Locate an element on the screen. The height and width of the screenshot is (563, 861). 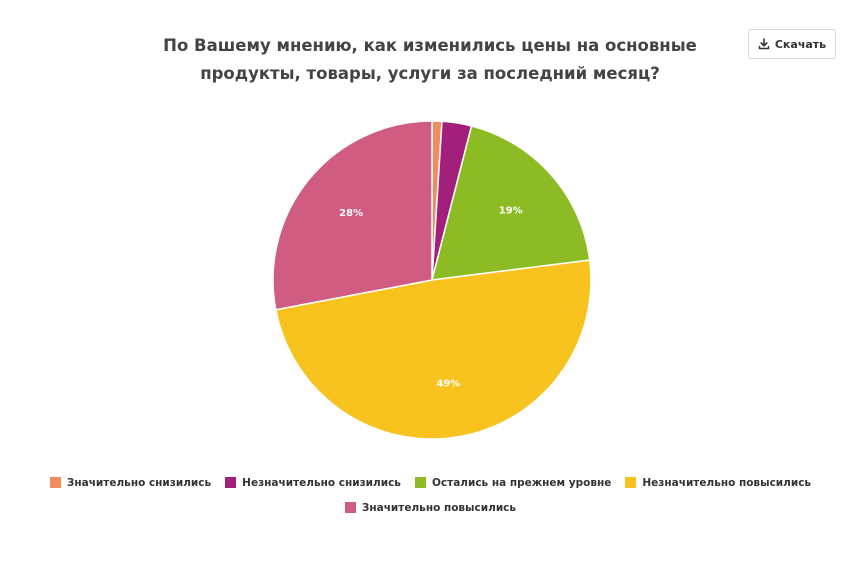
data-label-slightly-increased: 49% is located at coordinates (448, 384).